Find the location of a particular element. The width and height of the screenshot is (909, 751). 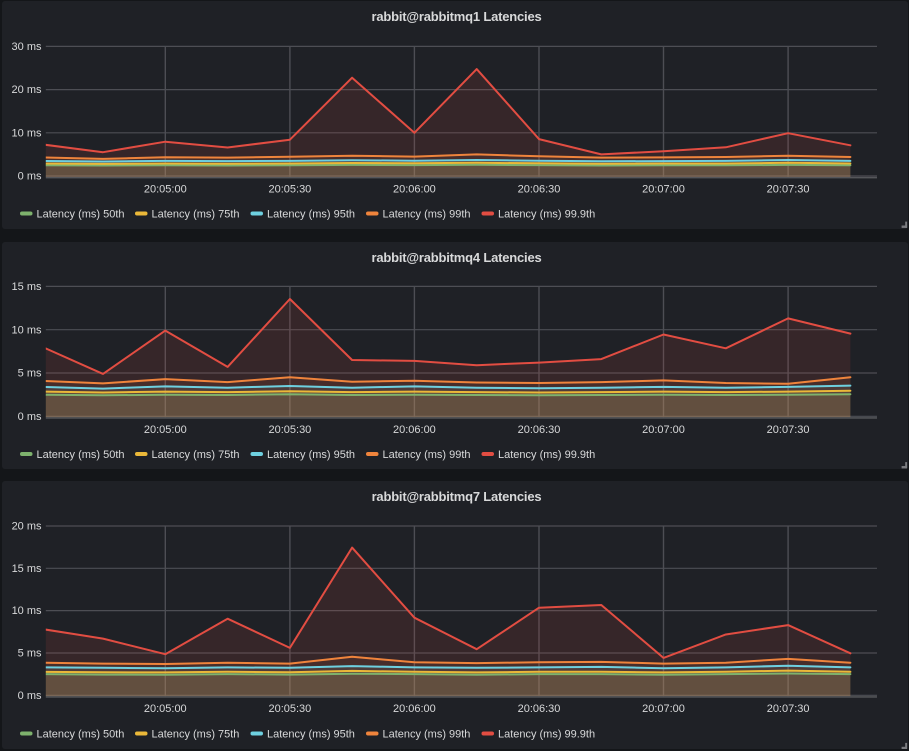

svg-text: rabbit@rabbitmq7 Latencies is located at coordinates (457, 496).